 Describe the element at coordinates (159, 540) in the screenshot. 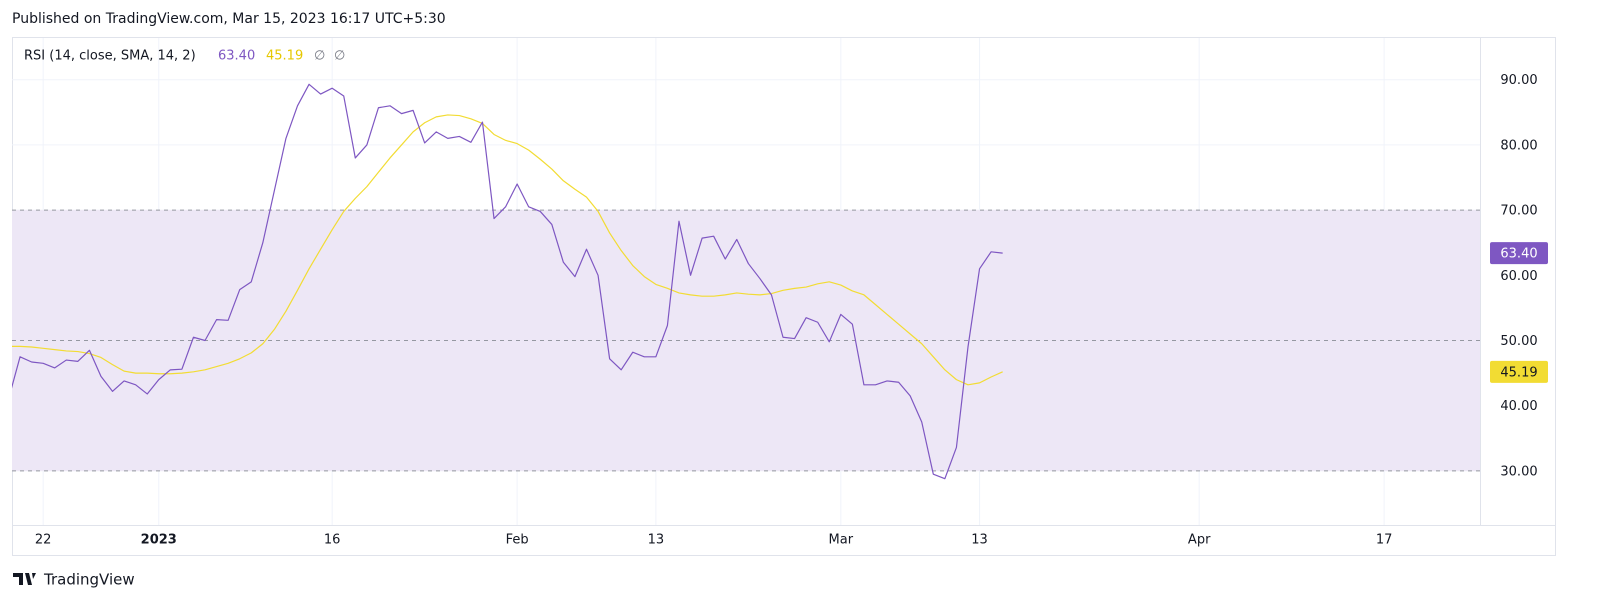

I see `x-tick-label: 2023` at that location.